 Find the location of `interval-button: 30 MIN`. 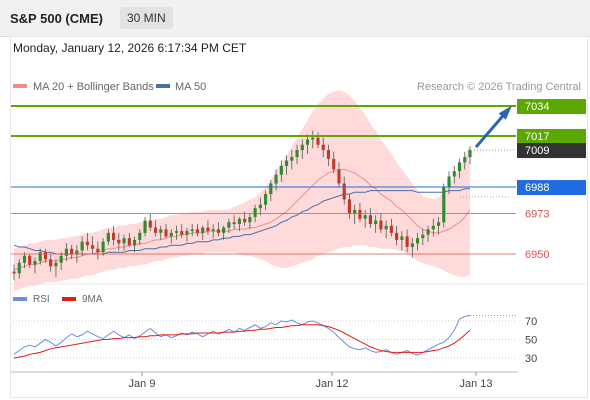

interval-button: 30 MIN is located at coordinates (146, 18).